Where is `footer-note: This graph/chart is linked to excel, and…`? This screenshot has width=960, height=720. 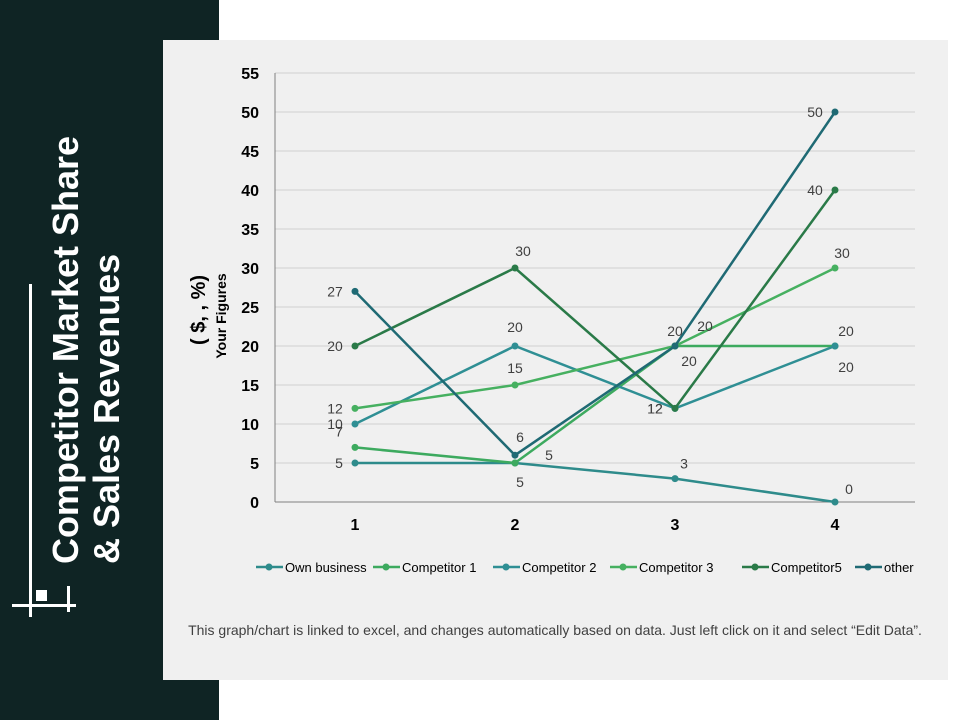 footer-note: This graph/chart is linked to excel, and… is located at coordinates (555, 630).